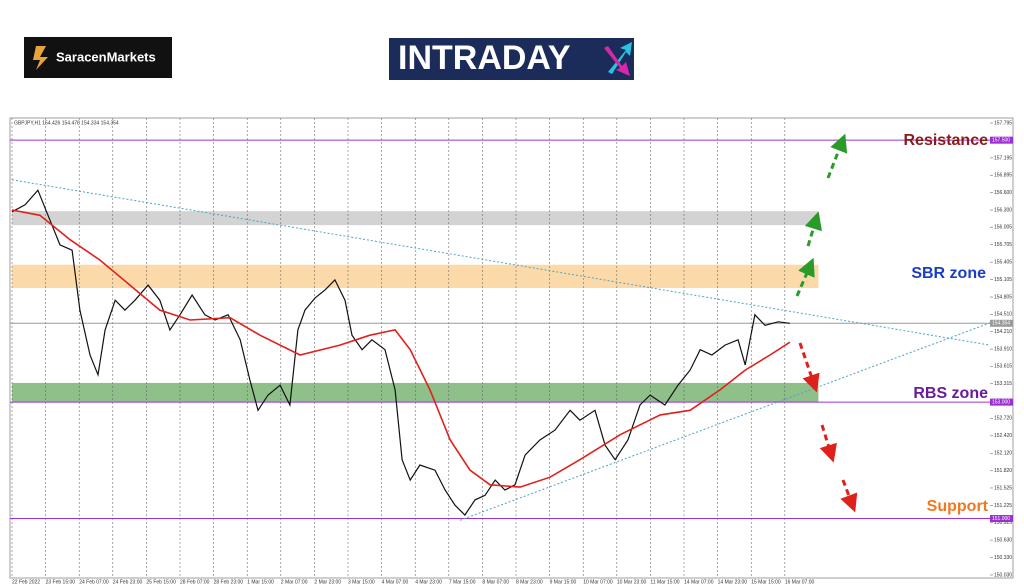 The width and height of the screenshot is (1024, 587). I want to click on y-tick-label: 156.895, so click(1003, 176).